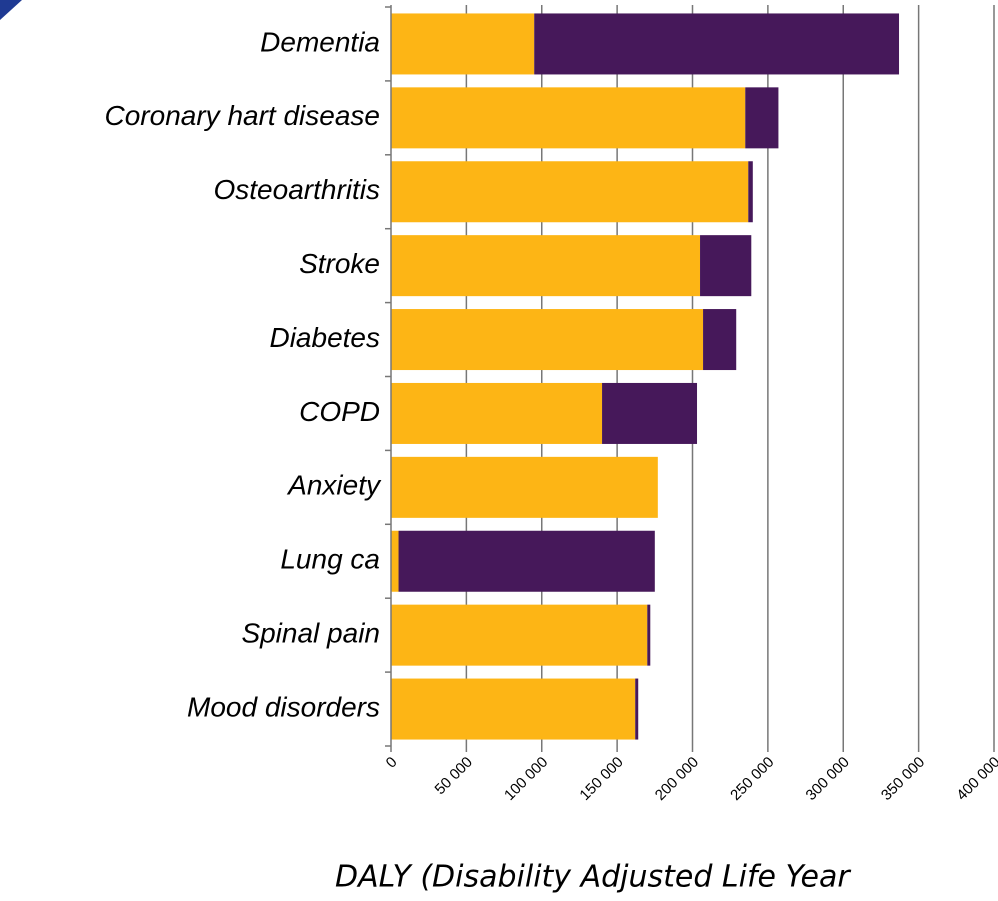 This screenshot has height=901, width=998. I want to click on category-label: Mood disorders, so click(283, 706).